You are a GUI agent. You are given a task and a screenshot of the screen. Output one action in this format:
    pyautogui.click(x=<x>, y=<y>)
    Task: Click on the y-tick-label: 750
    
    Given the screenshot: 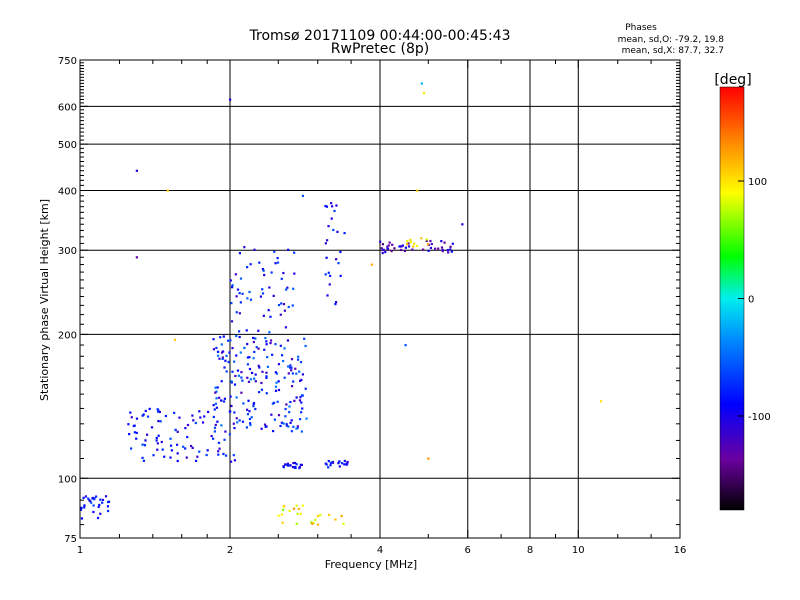 What is the action you would take?
    pyautogui.click(x=67, y=61)
    